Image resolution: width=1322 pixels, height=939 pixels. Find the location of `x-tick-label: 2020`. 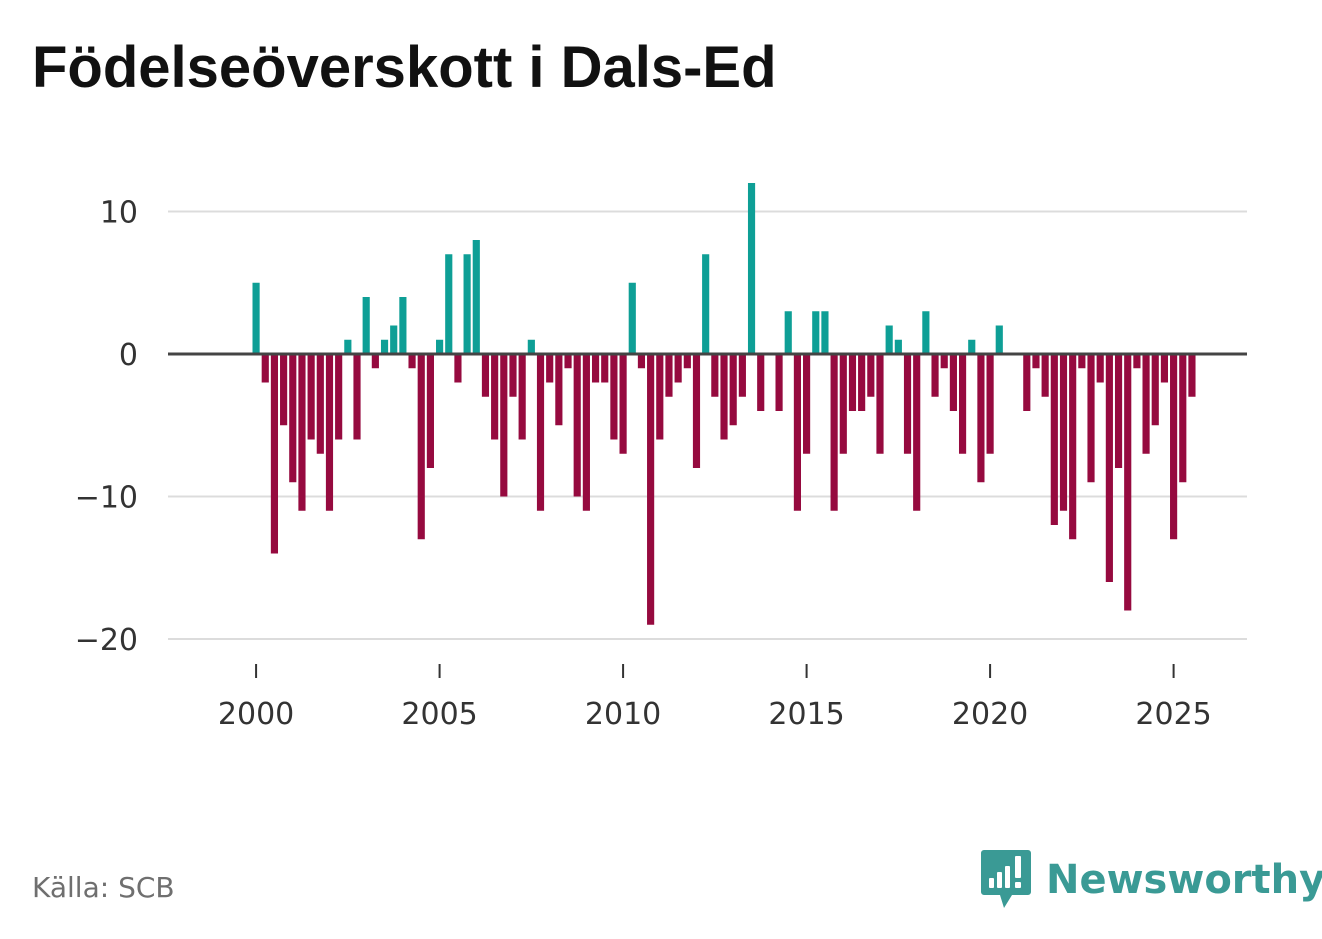

x-tick-label: 2020 is located at coordinates (990, 714).